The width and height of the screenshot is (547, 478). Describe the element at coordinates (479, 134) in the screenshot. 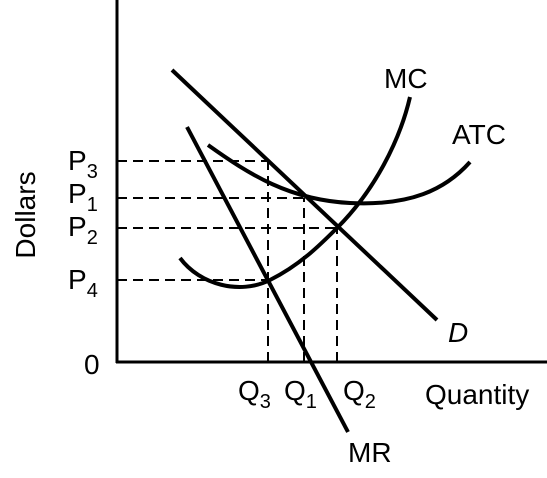

I see `atc-label: ATC` at that location.